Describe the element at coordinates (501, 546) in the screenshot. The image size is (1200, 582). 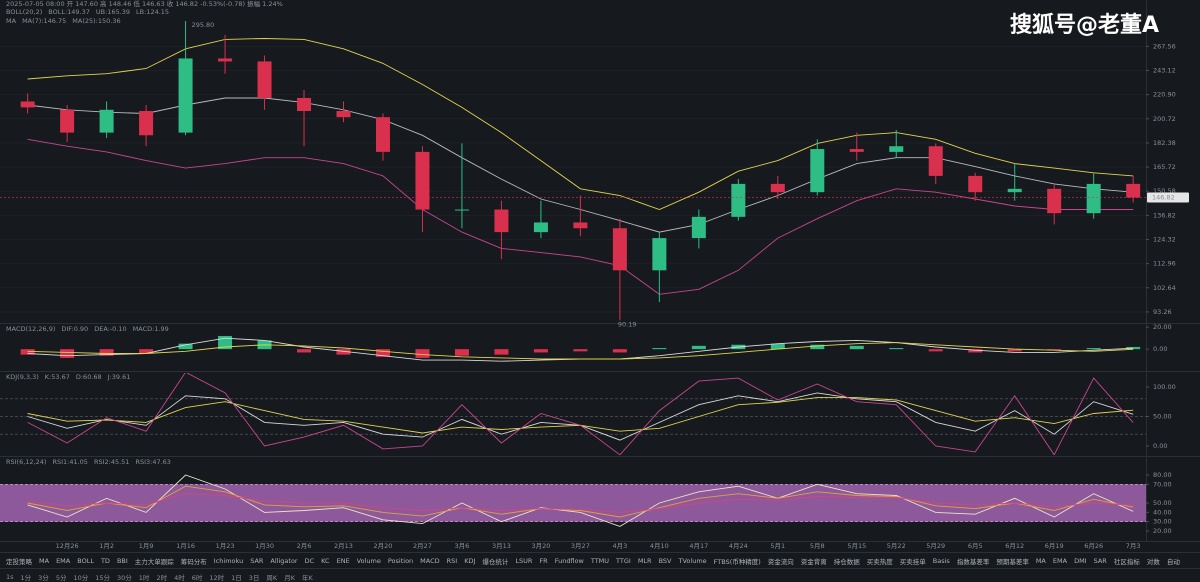
I see `x-tick-label: 3月13` at that location.